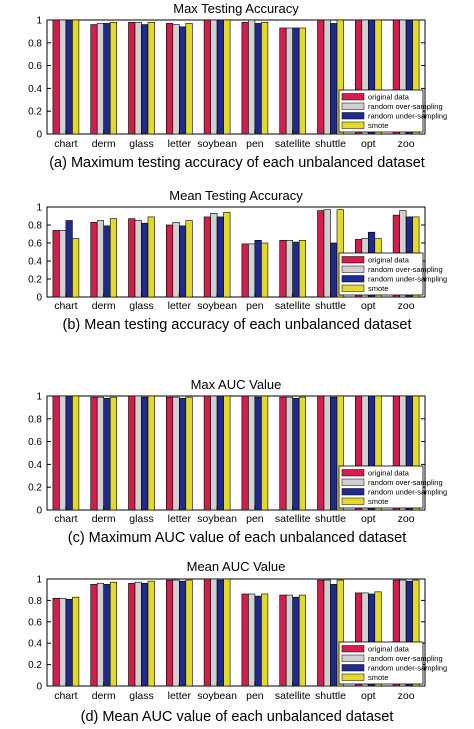 This screenshot has height=729, width=474. I want to click on bar-smote-shuttle, so click(340, 77).